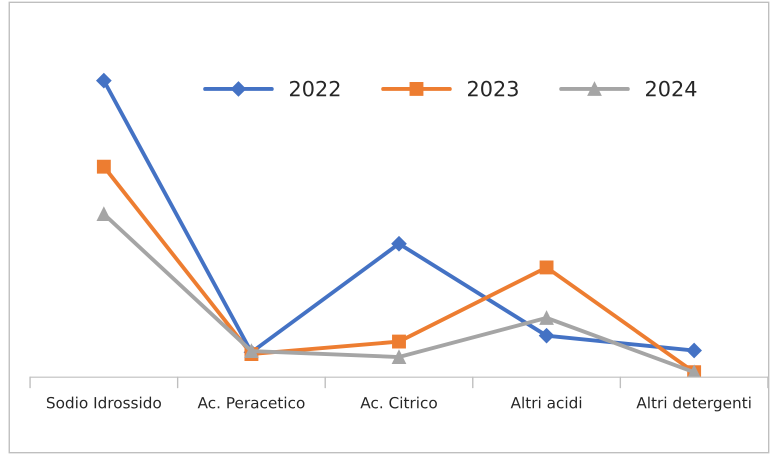  I want to click on x-tick-label: Altri acidi, so click(546, 402).